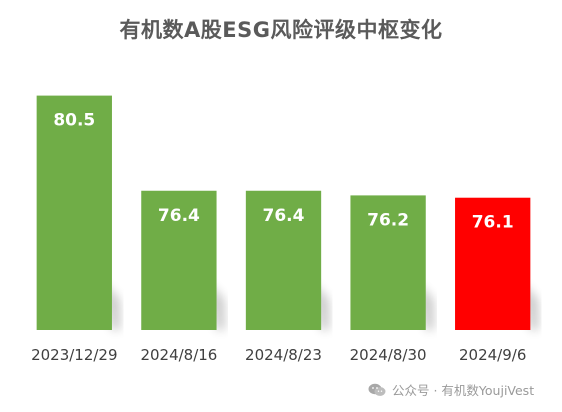  What do you see at coordinates (284, 216) in the screenshot?
I see `data-label-3: 76.4` at bounding box center [284, 216].